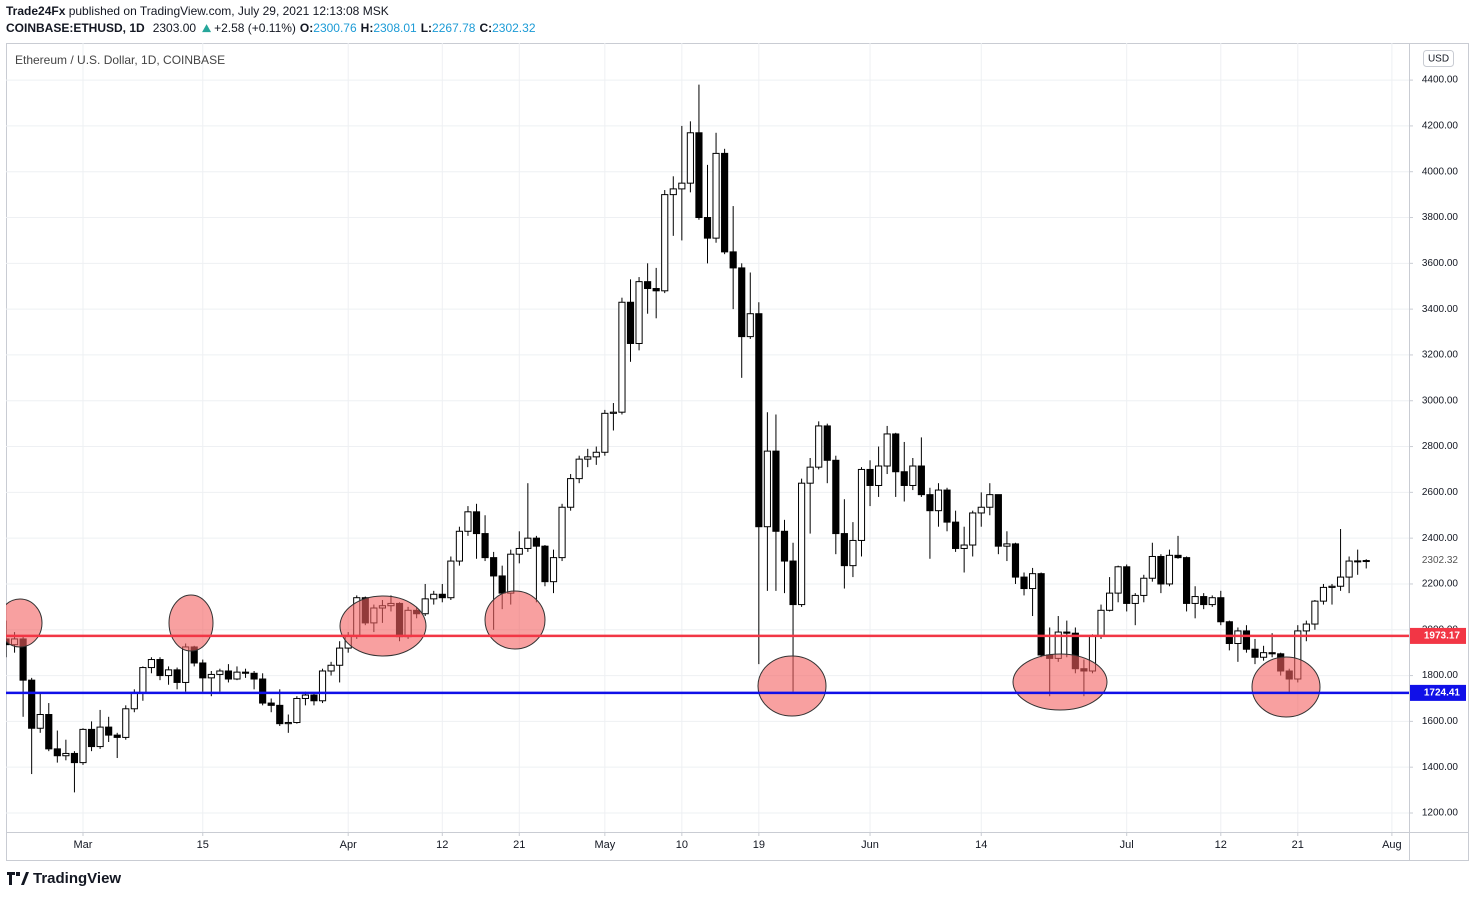 The width and height of the screenshot is (1475, 897). What do you see at coordinates (306, 28) in the screenshot?
I see `o-label: O:` at bounding box center [306, 28].